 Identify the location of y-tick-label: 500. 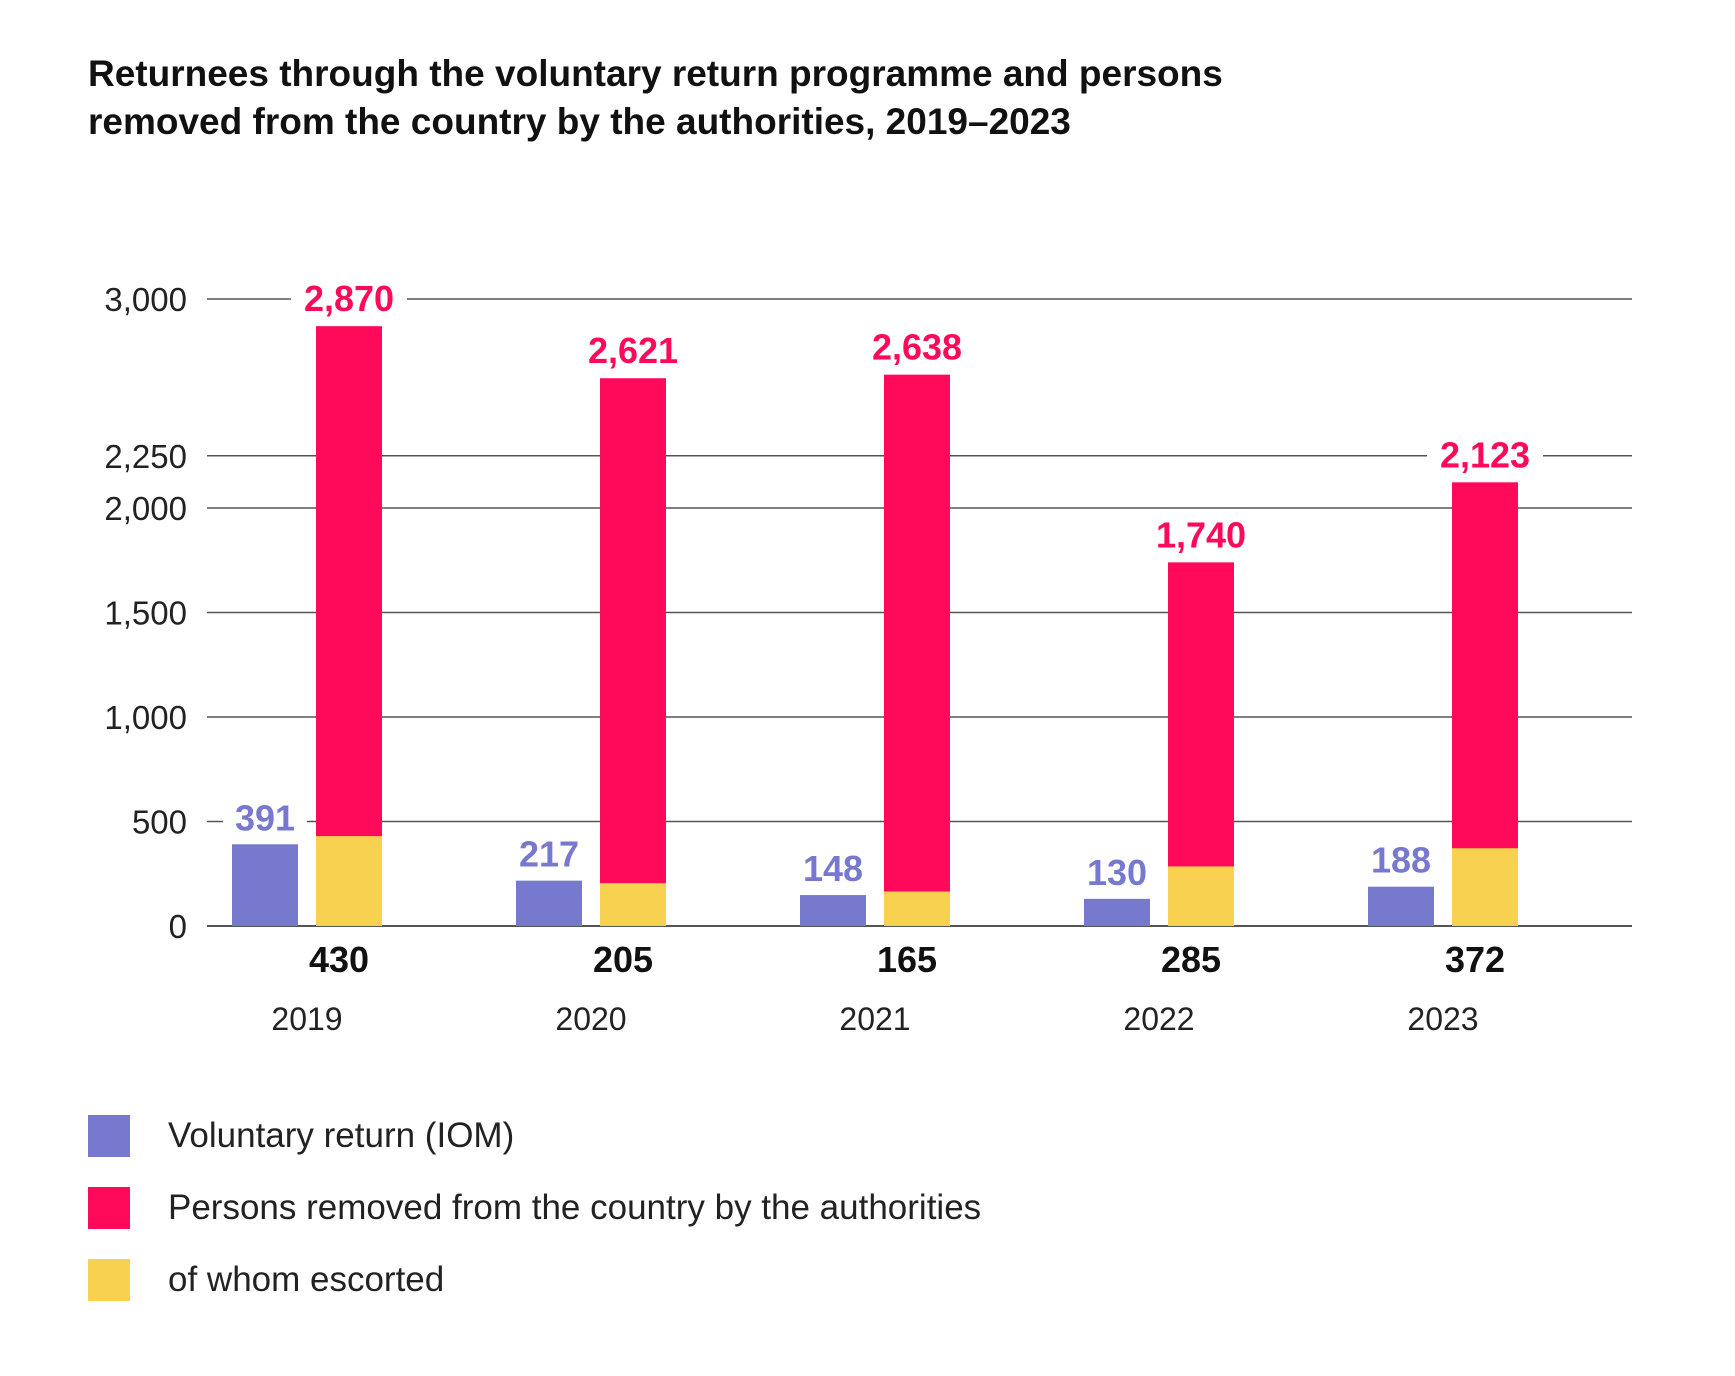
(159, 822).